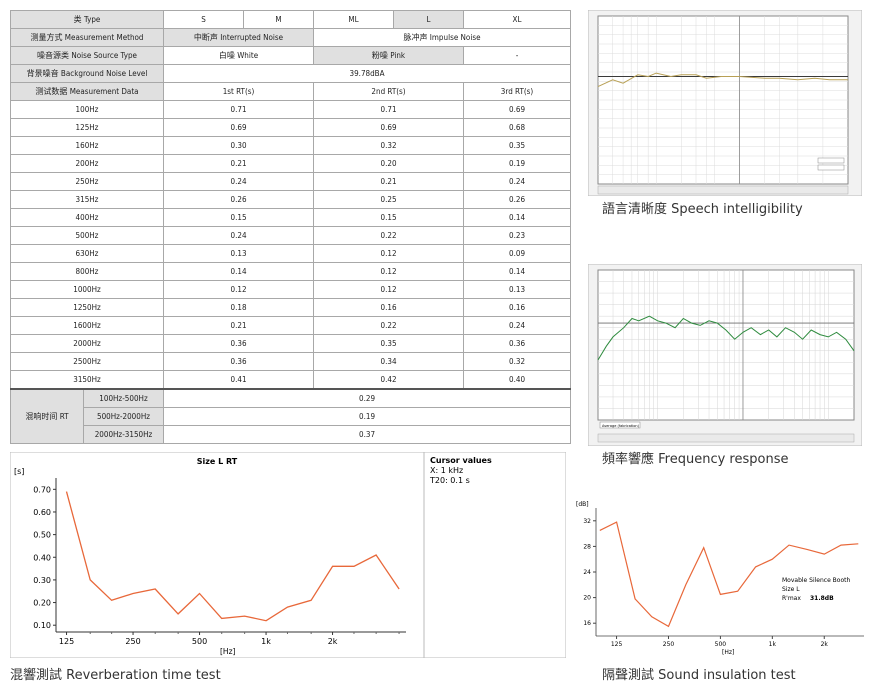 Image resolution: width=882 pixels, height=689 pixels. I want to click on sound-series, so click(729, 574).